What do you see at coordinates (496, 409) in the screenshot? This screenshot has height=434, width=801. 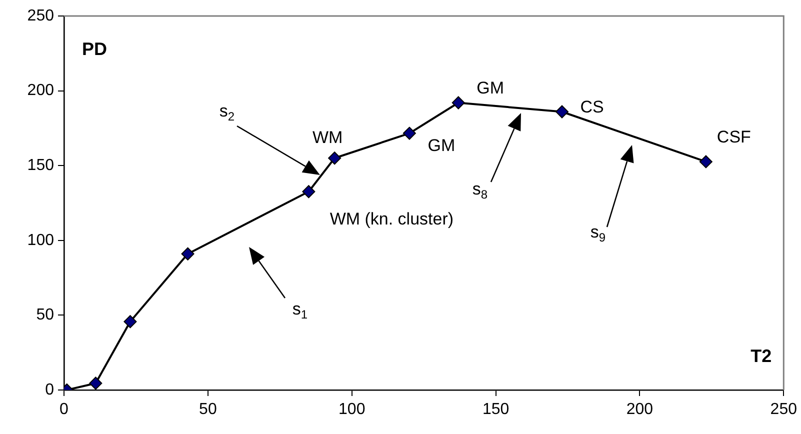 I see `x-tick-label: 150` at bounding box center [496, 409].